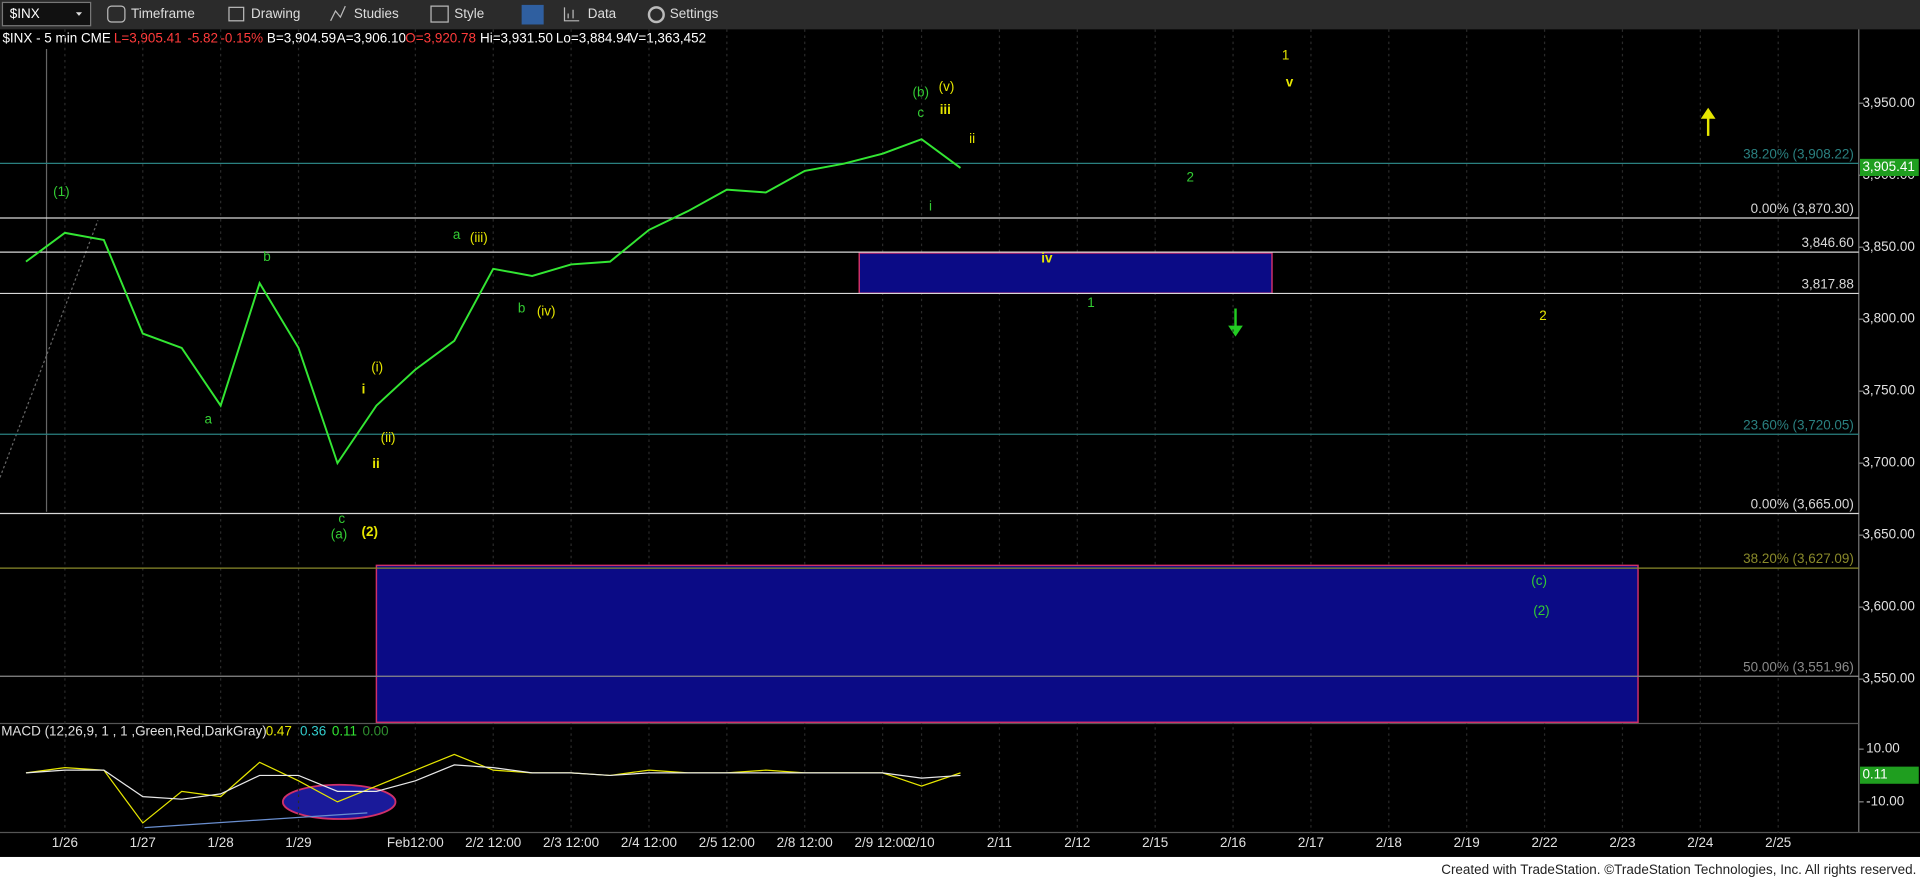 The width and height of the screenshot is (1920, 879). I want to click on x-tick-label: 2/23, so click(1622, 842).